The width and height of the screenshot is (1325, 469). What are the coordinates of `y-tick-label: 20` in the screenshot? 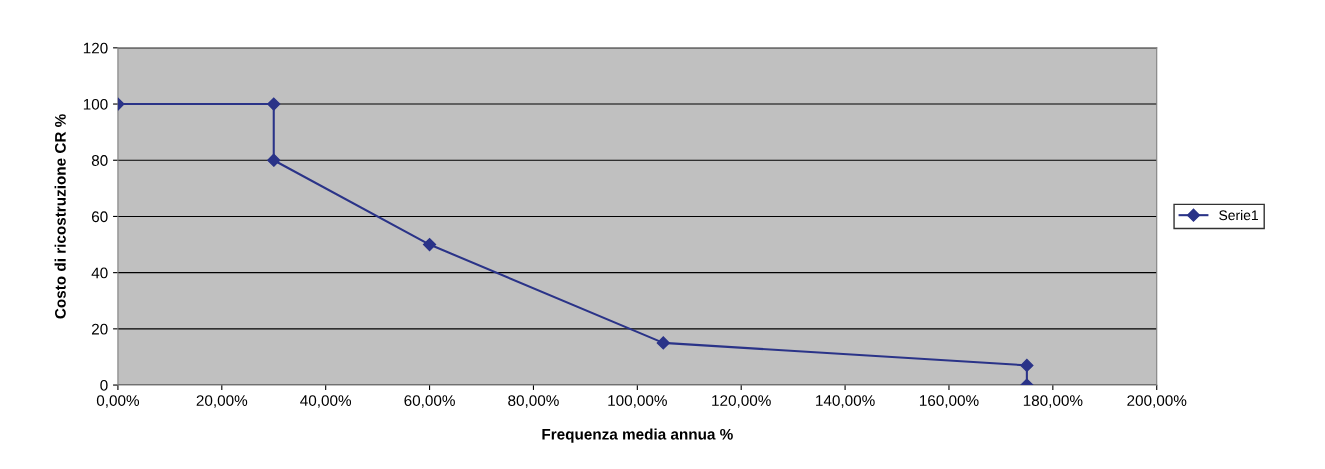 It's located at (99, 329).